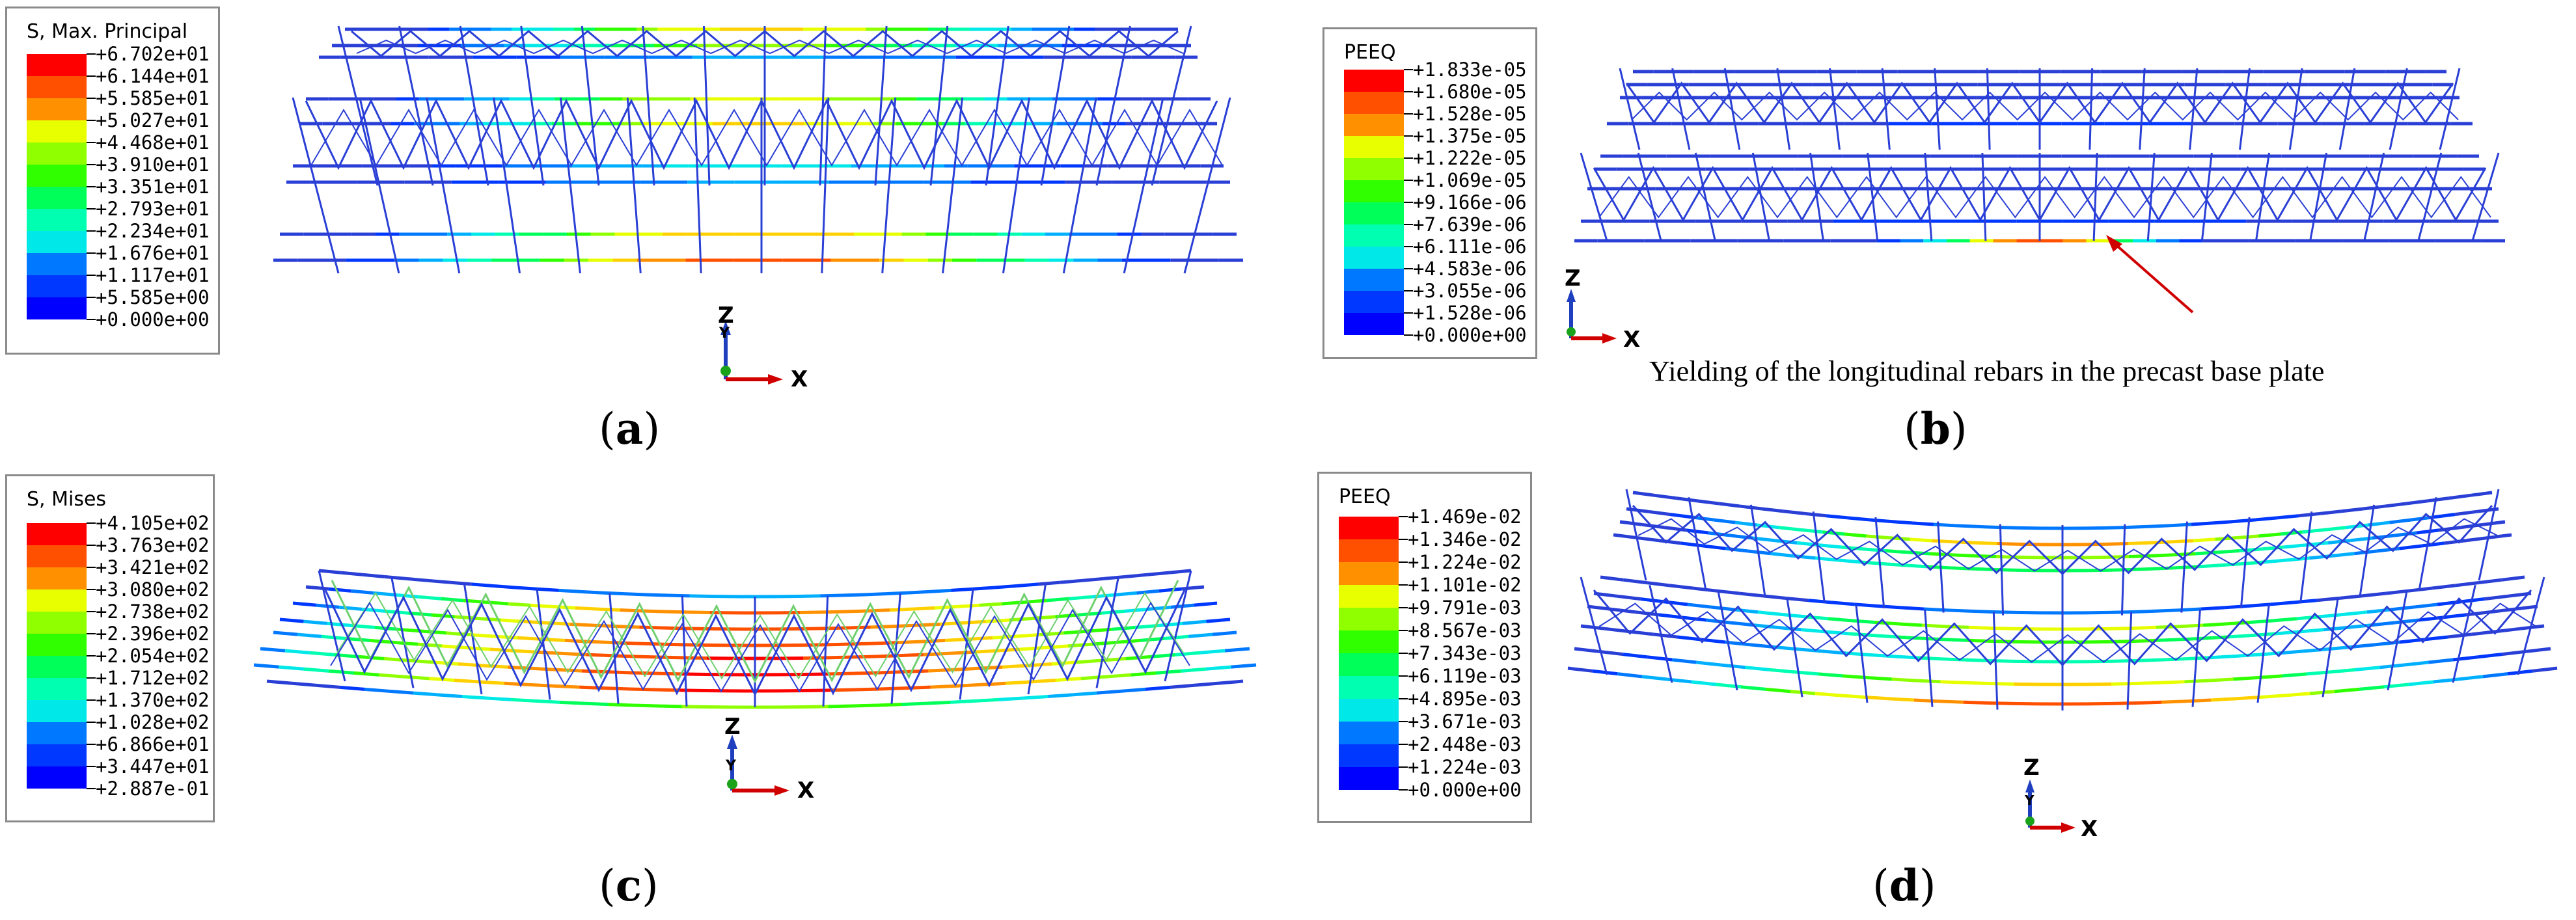 The height and width of the screenshot is (920, 2576). What do you see at coordinates (153, 120) in the screenshot?
I see `legend-value: +5.027e+01` at bounding box center [153, 120].